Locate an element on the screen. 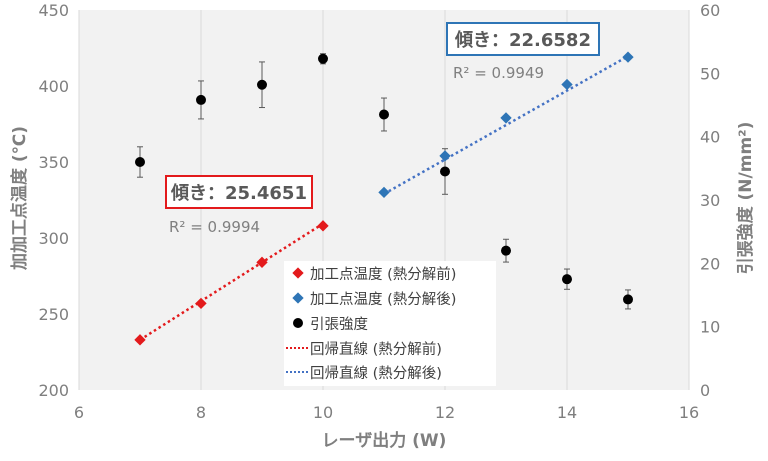 This screenshot has width=768, height=461. legend-label-tensile: 引張強度 is located at coordinates (339, 324).